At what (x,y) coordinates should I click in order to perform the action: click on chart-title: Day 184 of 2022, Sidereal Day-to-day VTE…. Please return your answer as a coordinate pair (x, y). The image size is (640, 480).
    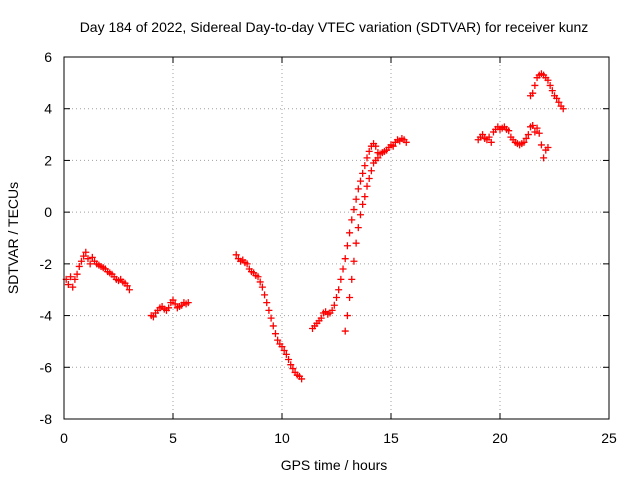
    Looking at the image, I should click on (334, 27).